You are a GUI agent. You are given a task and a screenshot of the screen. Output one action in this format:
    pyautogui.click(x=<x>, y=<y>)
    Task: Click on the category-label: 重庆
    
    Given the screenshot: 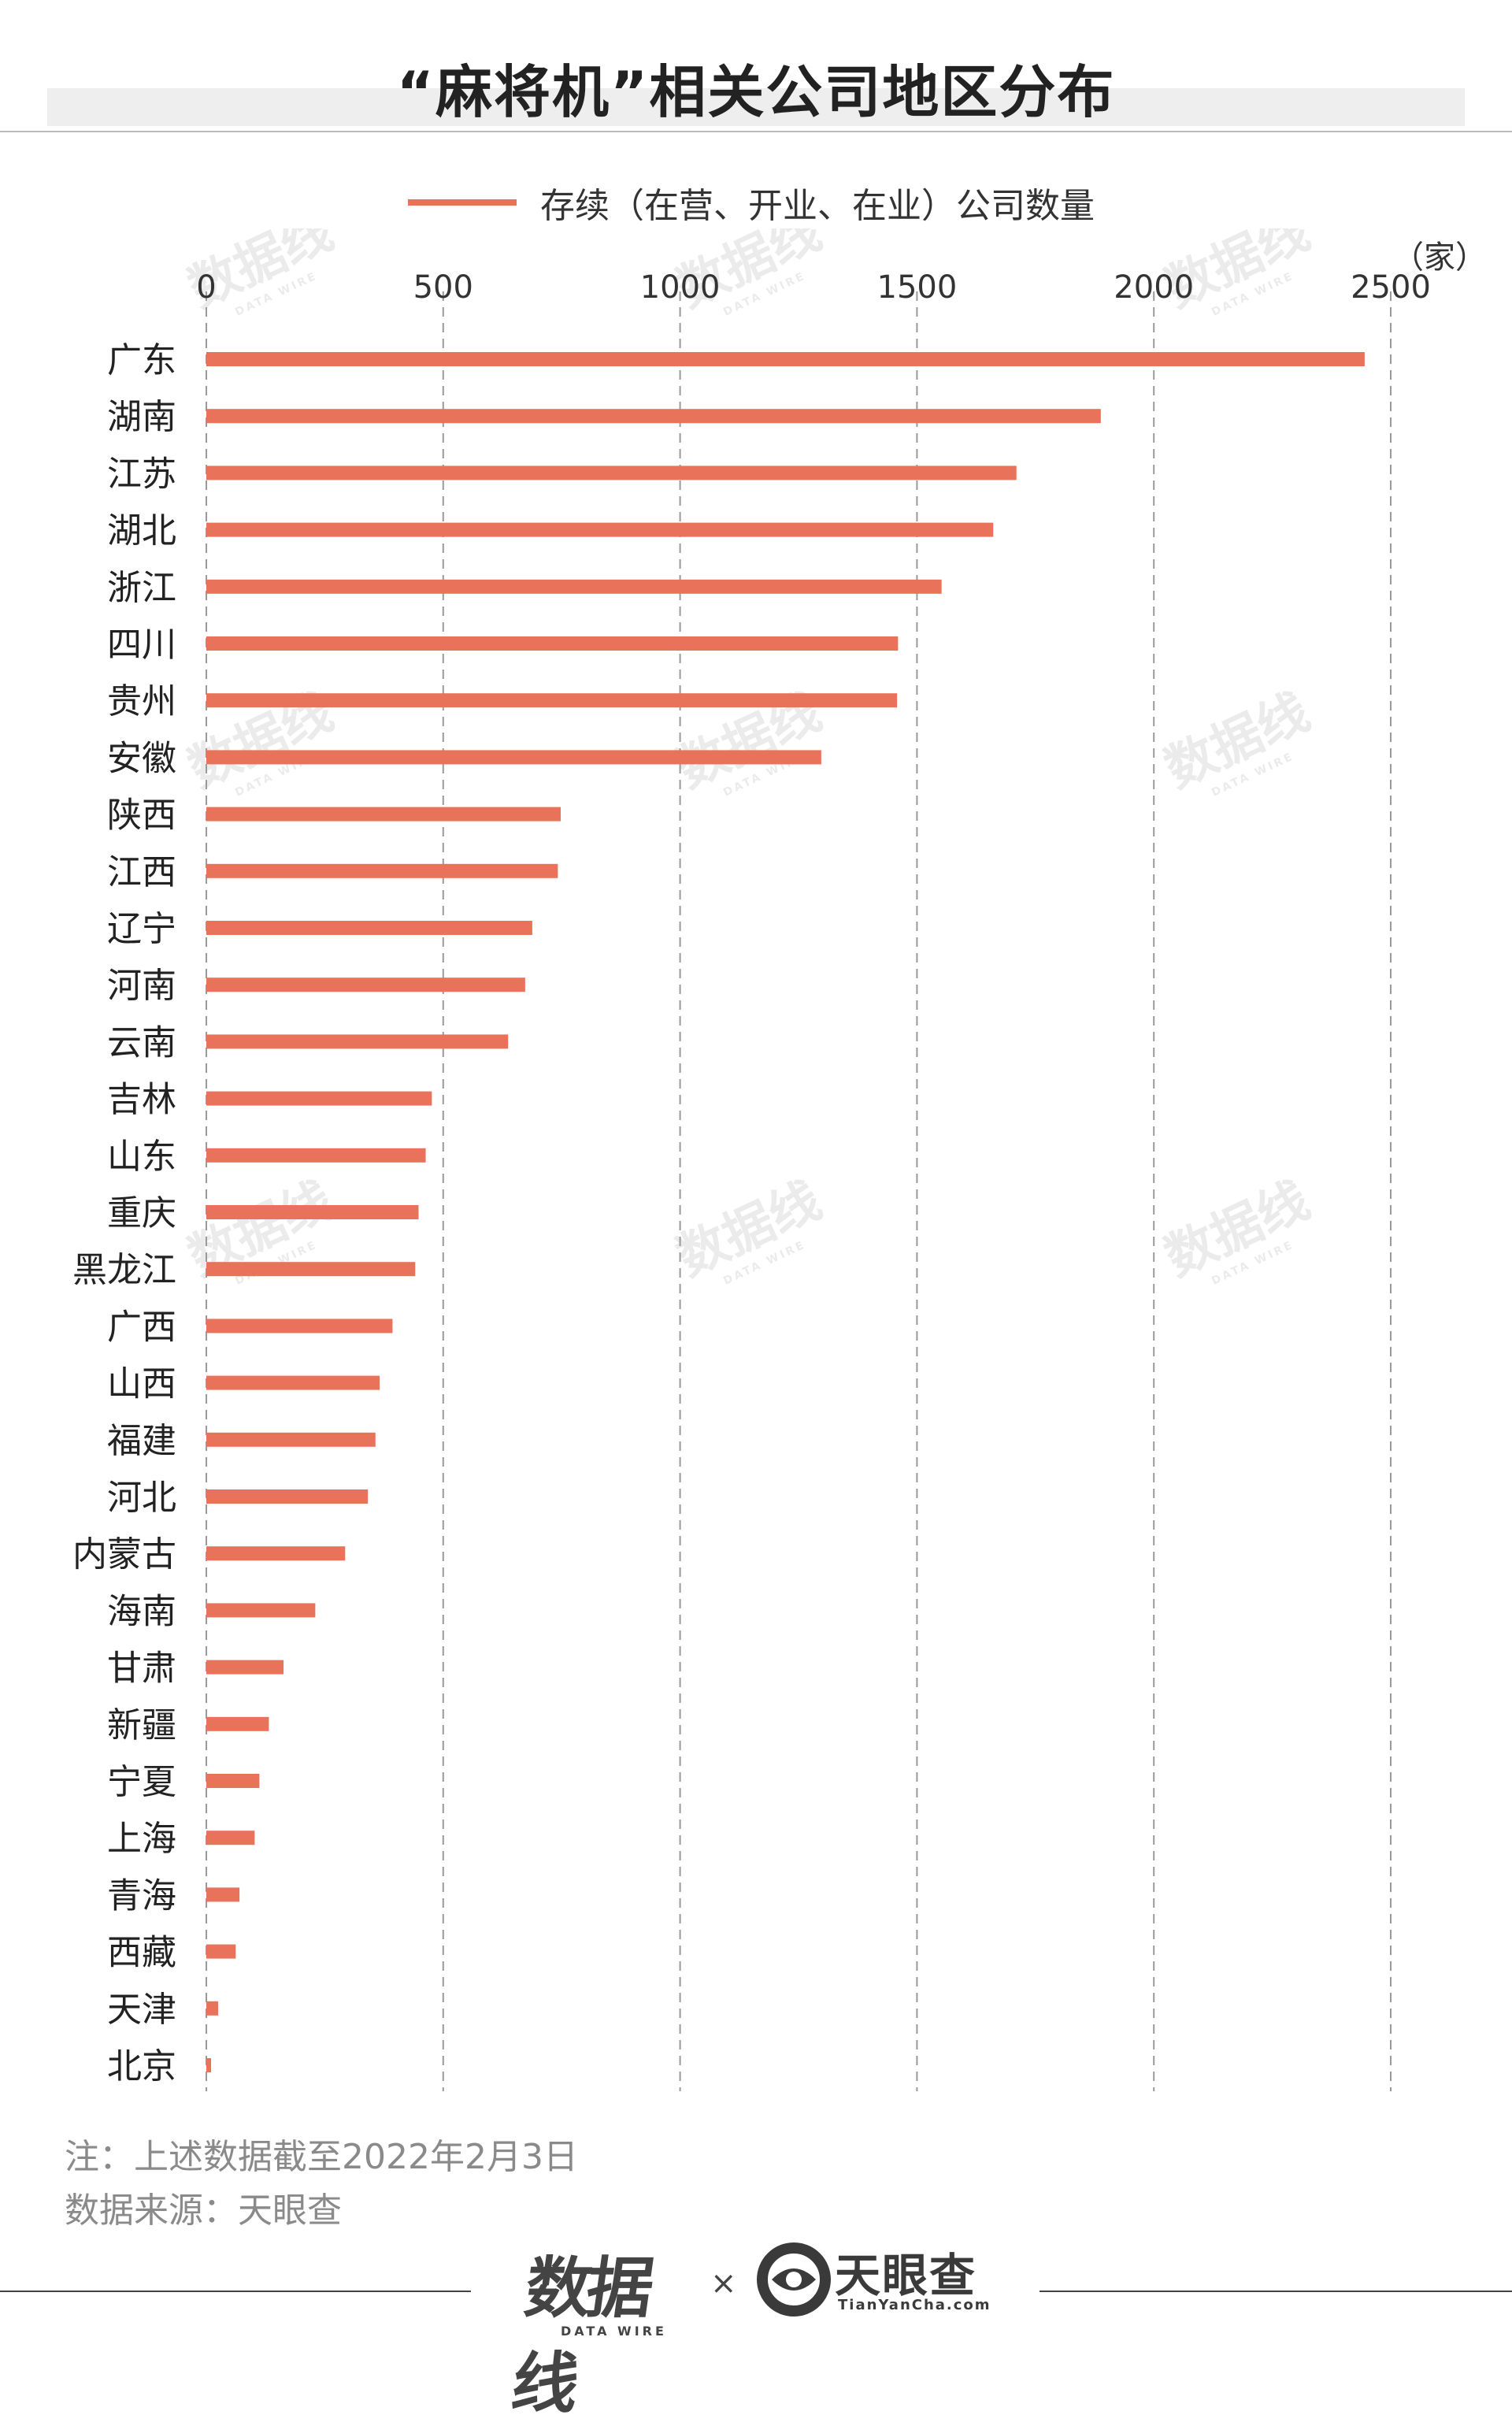 What is the action you would take?
    pyautogui.click(x=141, y=1213)
    